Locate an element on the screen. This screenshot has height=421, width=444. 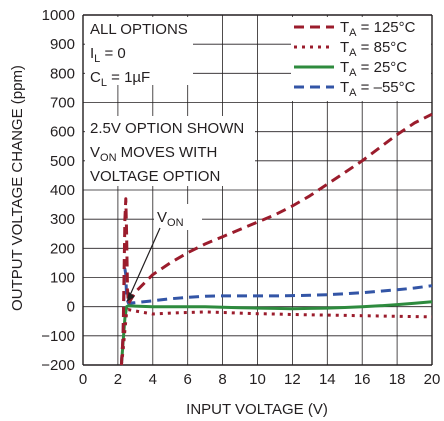
y-tick-label: 700 is located at coordinates (62, 103).